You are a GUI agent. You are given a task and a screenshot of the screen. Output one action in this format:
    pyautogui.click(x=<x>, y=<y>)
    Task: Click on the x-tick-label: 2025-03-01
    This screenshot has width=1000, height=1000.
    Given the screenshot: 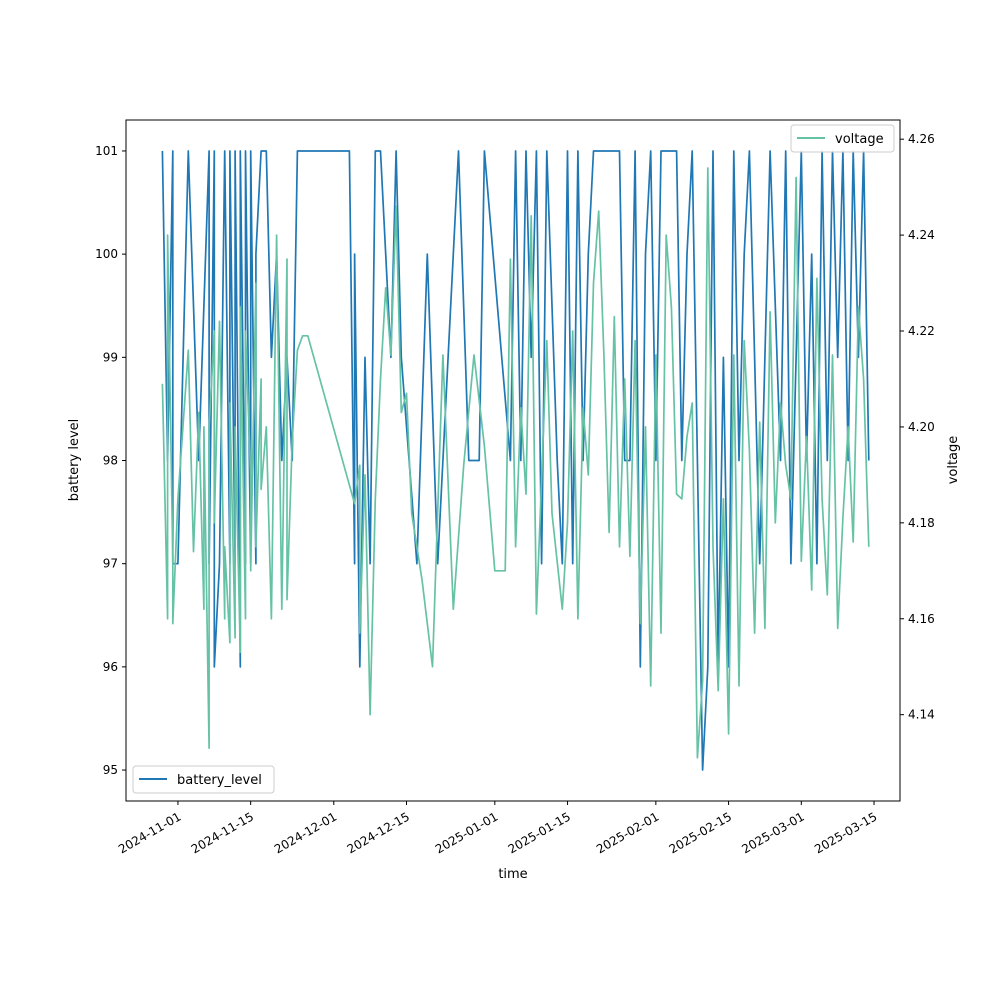 What is the action you would take?
    pyautogui.click(x=772, y=832)
    